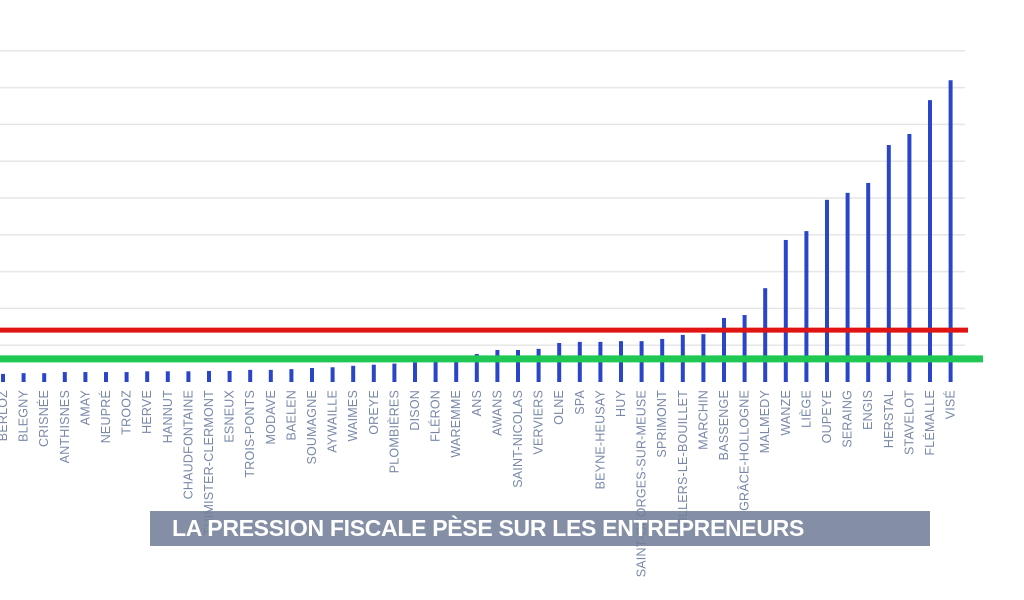  What do you see at coordinates (435, 416) in the screenshot?
I see `x-tick-label: FLÉRON` at bounding box center [435, 416].